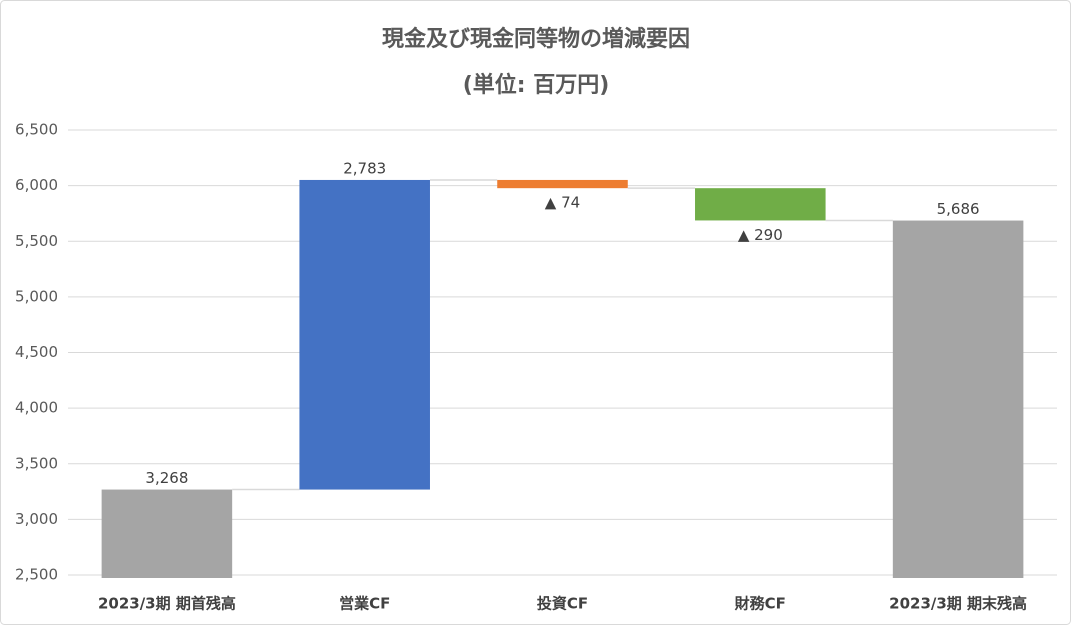  Describe the element at coordinates (958, 604) in the screenshot. I see `x-tick-label: 2023/3期 期末残高` at that location.